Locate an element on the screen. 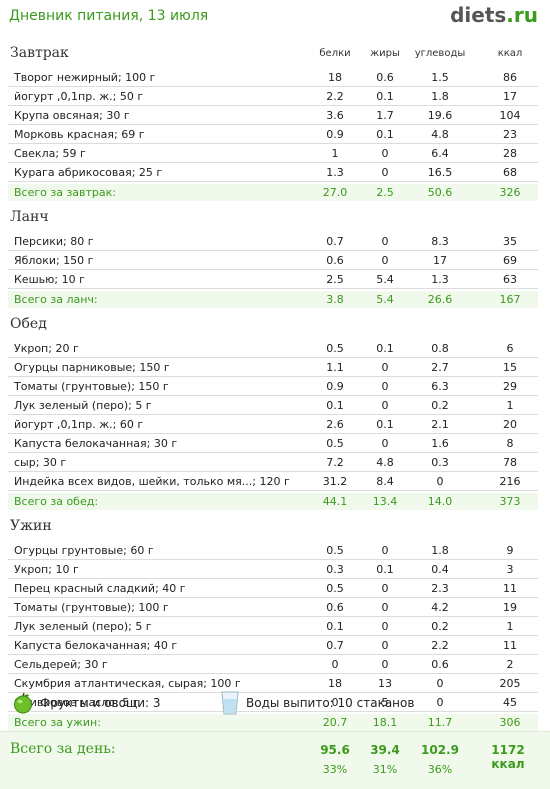 The width and height of the screenshot is (550, 789). food-row: Томаты (грунтовые); 100 г 0.6 0 4.2 19 is located at coordinates (273, 607).